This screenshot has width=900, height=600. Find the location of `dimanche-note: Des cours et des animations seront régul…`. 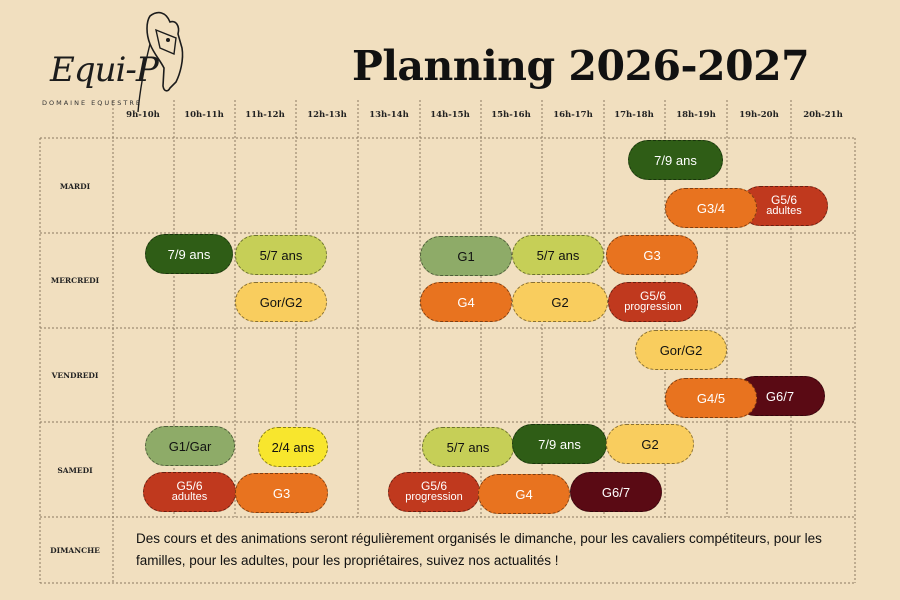

dimanche-note: Des cours et des animations seront régul… is located at coordinates (479, 549).